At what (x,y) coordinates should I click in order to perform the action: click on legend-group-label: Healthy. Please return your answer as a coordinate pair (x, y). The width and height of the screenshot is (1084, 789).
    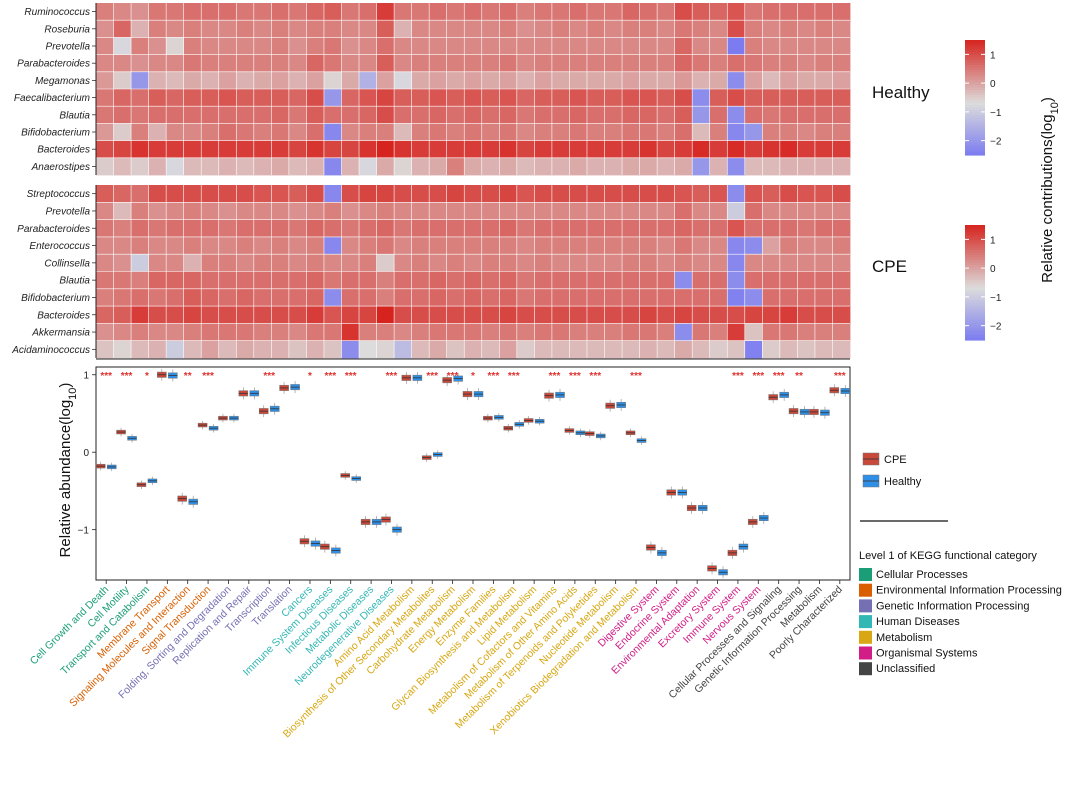
    Looking at the image, I should click on (903, 482).